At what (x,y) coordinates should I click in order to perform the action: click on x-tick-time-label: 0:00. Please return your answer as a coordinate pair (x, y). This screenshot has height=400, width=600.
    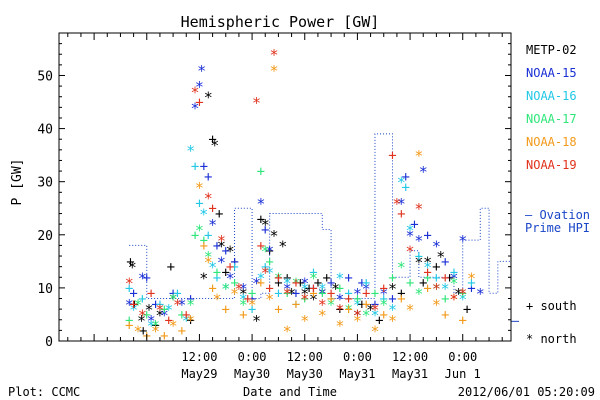
    Looking at the image, I should click on (252, 357).